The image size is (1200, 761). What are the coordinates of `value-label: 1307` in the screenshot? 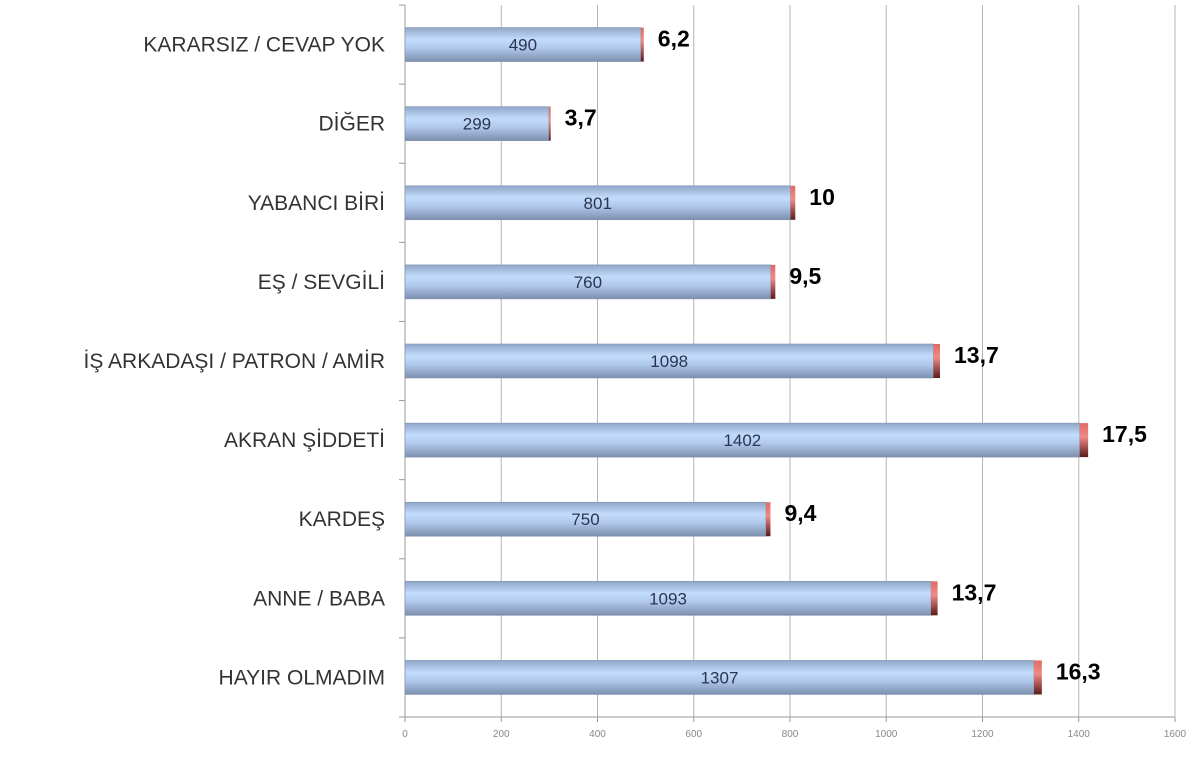 It's located at (720, 677).